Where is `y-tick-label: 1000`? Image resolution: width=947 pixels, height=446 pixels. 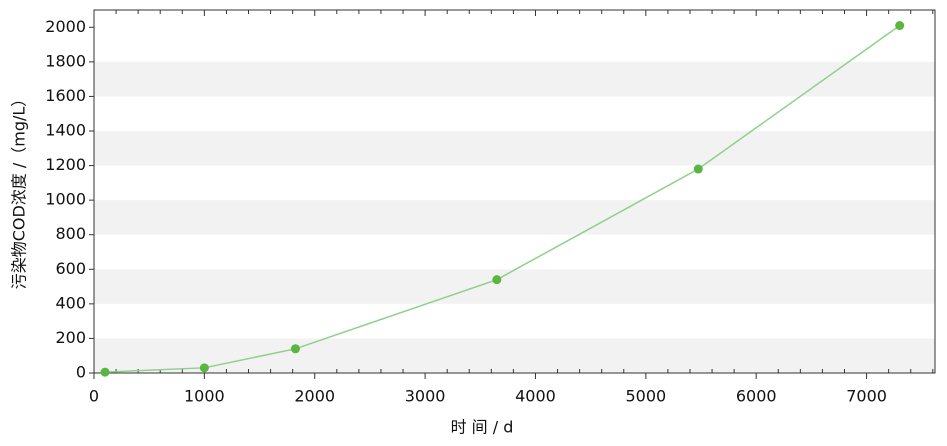 y-tick-label: 1000 is located at coordinates (65, 199).